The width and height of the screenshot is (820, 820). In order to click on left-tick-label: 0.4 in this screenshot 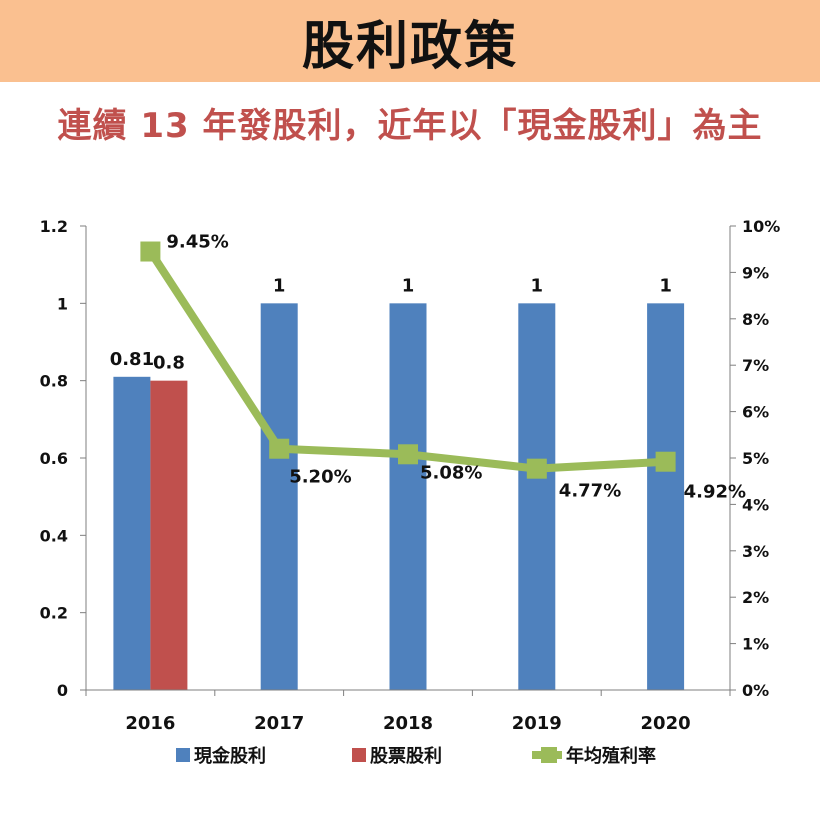, I will do `click(54, 535)`.